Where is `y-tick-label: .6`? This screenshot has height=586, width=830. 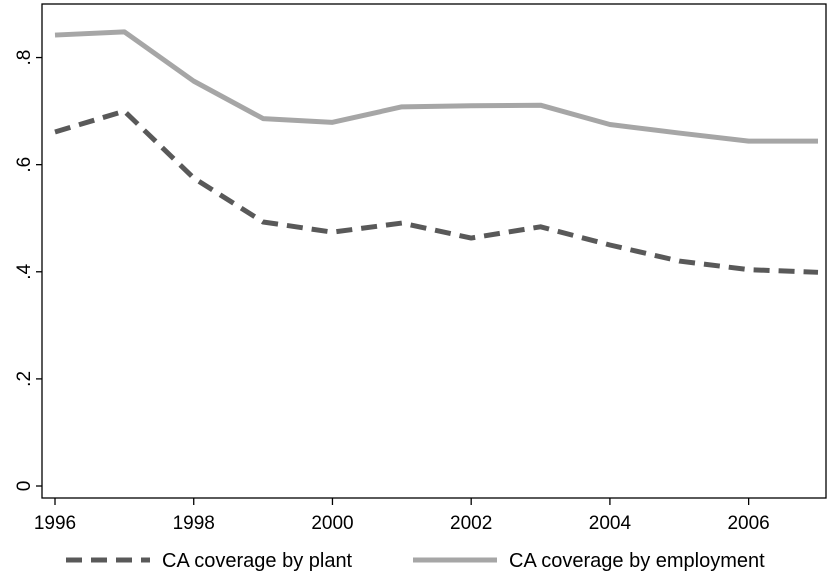 y-tick-label: .6 is located at coordinates (24, 165).